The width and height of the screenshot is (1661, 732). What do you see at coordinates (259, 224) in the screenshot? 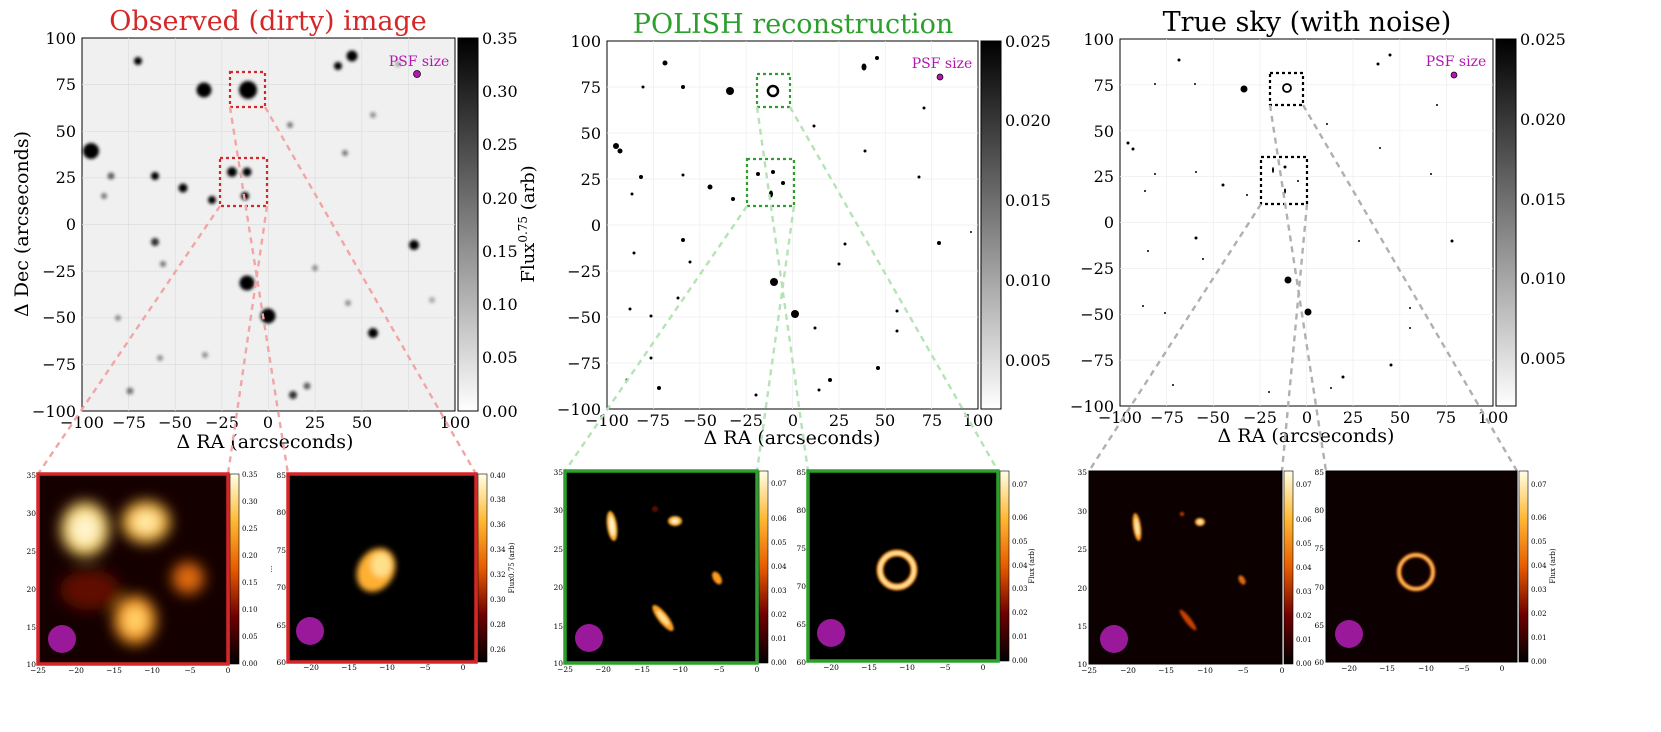
I see `dirty-sources` at bounding box center [259, 224].